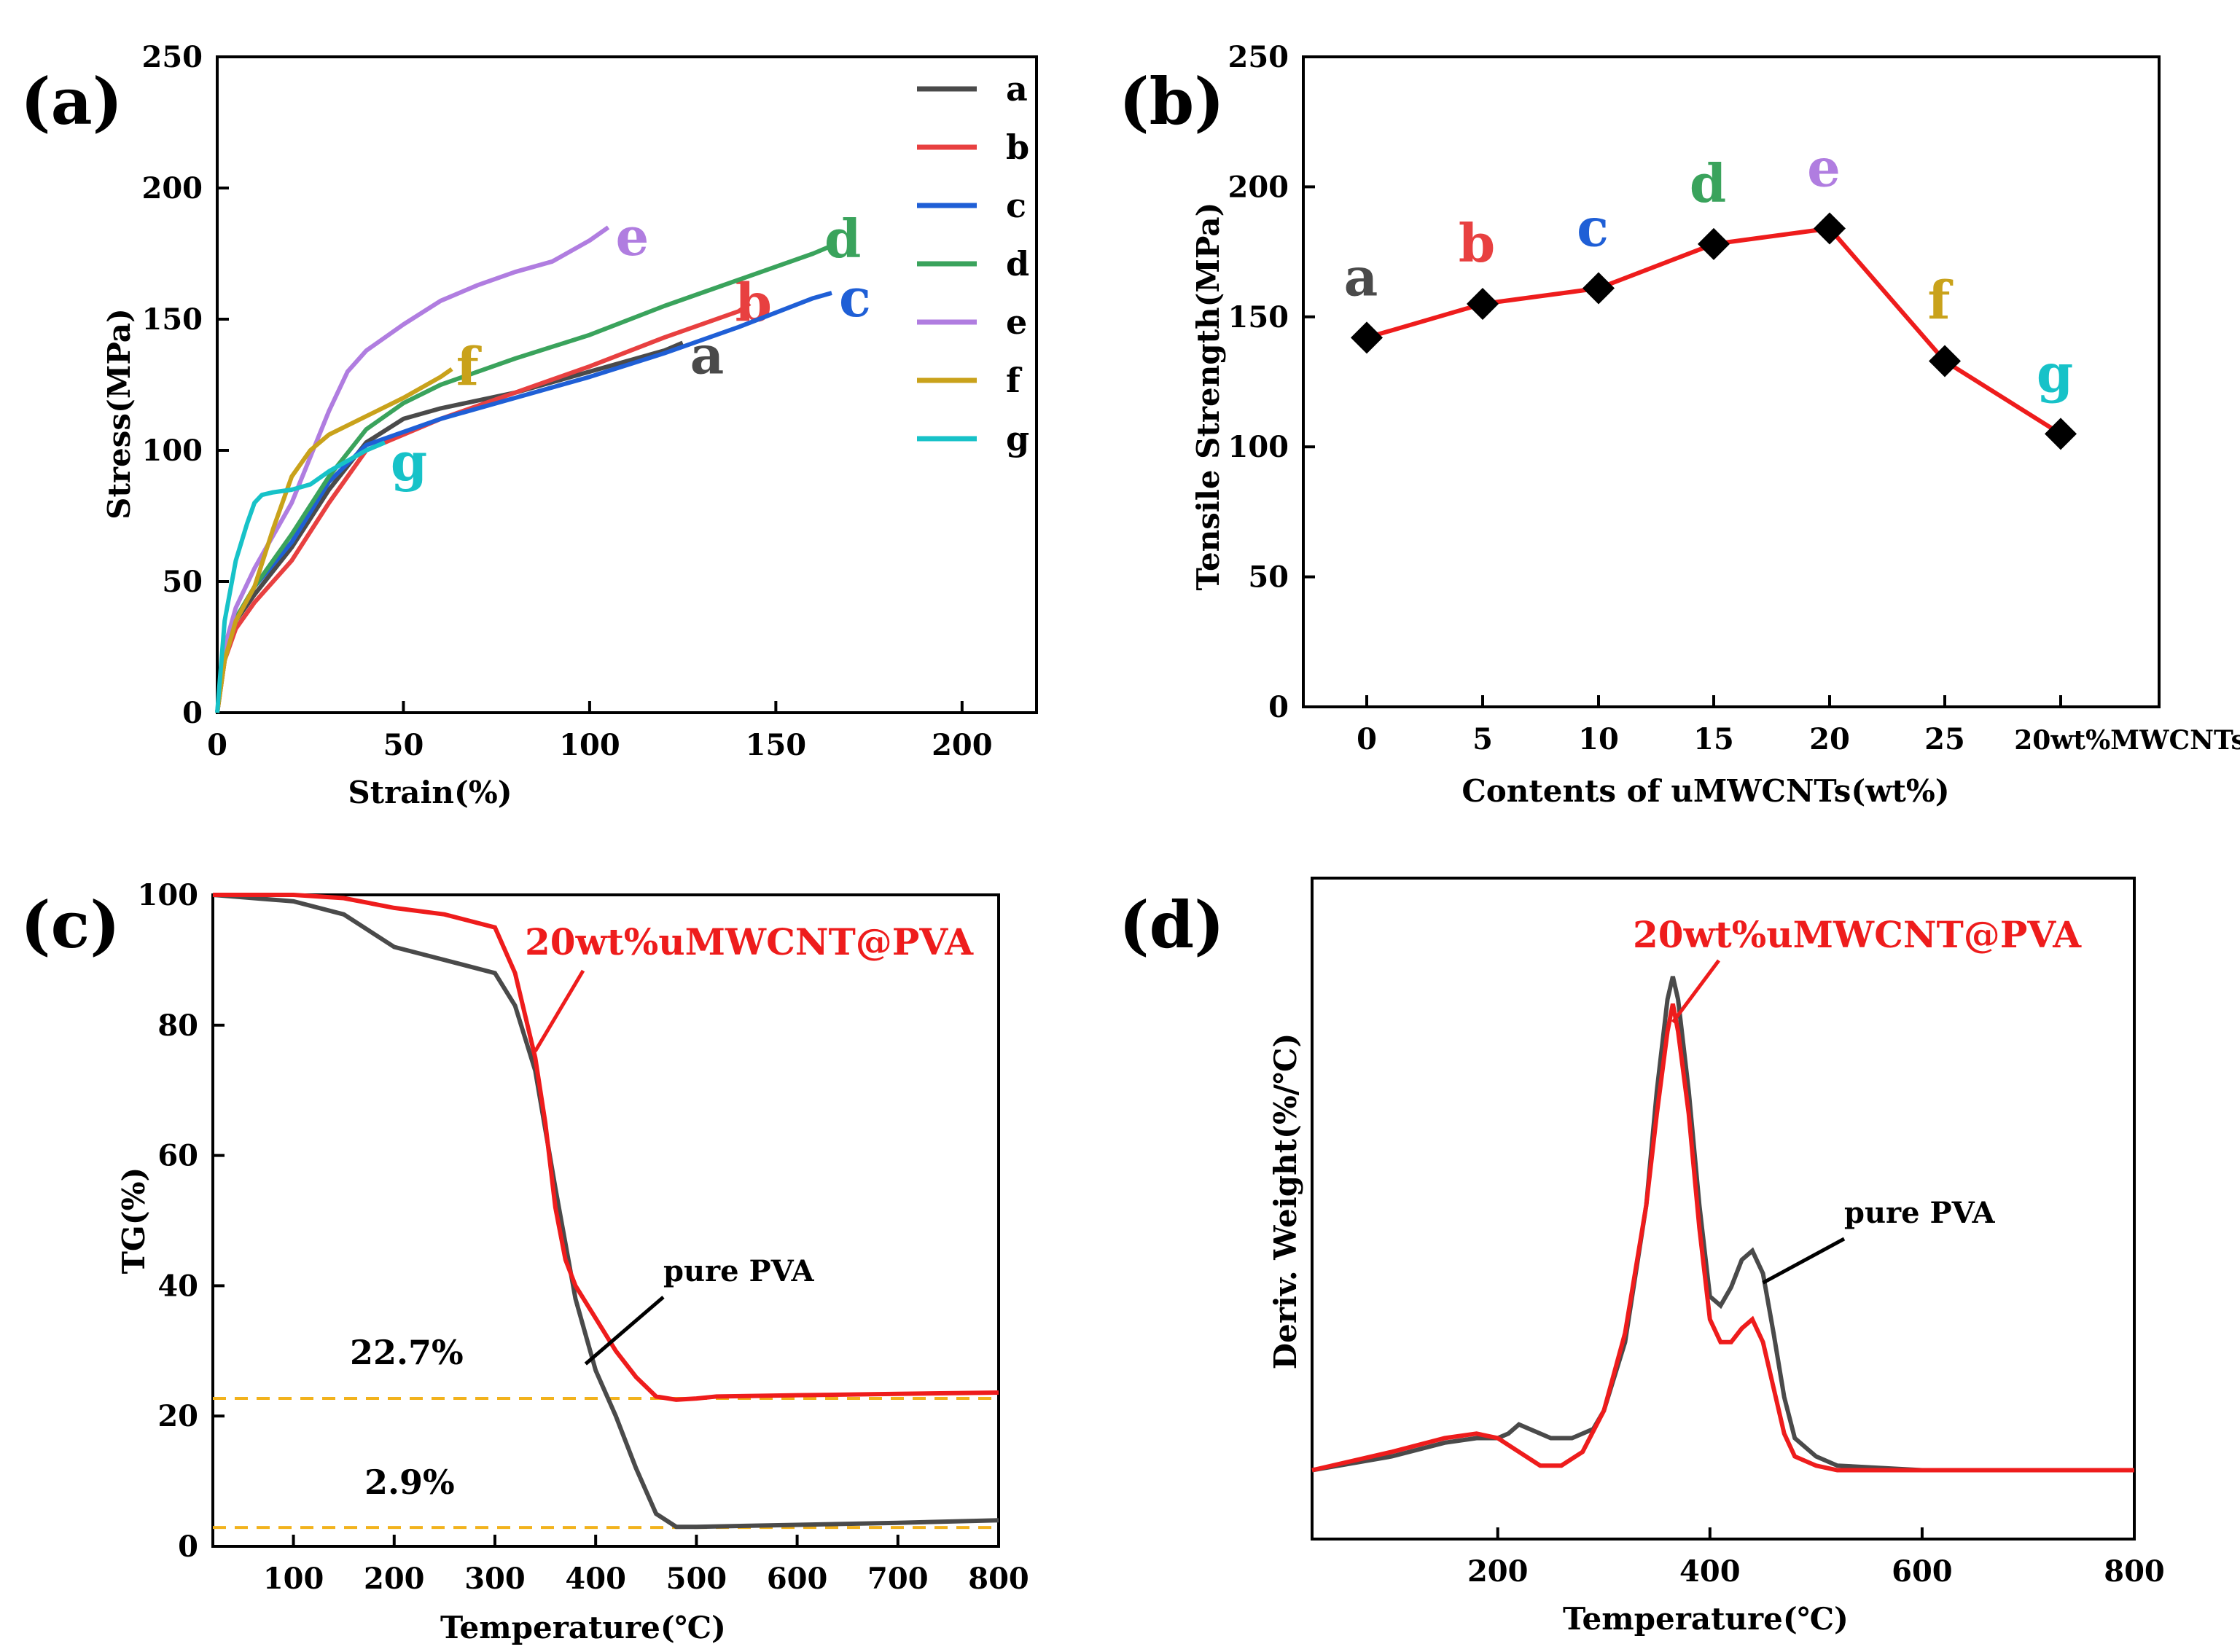 The image size is (2240, 1652). I want to click on panel-a-ytick-label: 100, so click(172, 451).